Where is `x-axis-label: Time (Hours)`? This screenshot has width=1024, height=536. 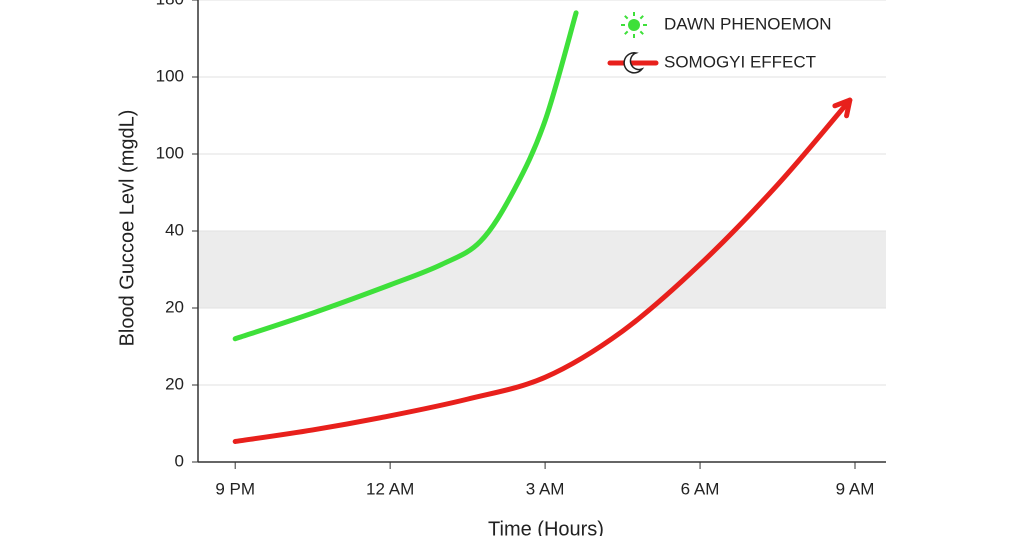
x-axis-label: Time (Hours) is located at coordinates (546, 527).